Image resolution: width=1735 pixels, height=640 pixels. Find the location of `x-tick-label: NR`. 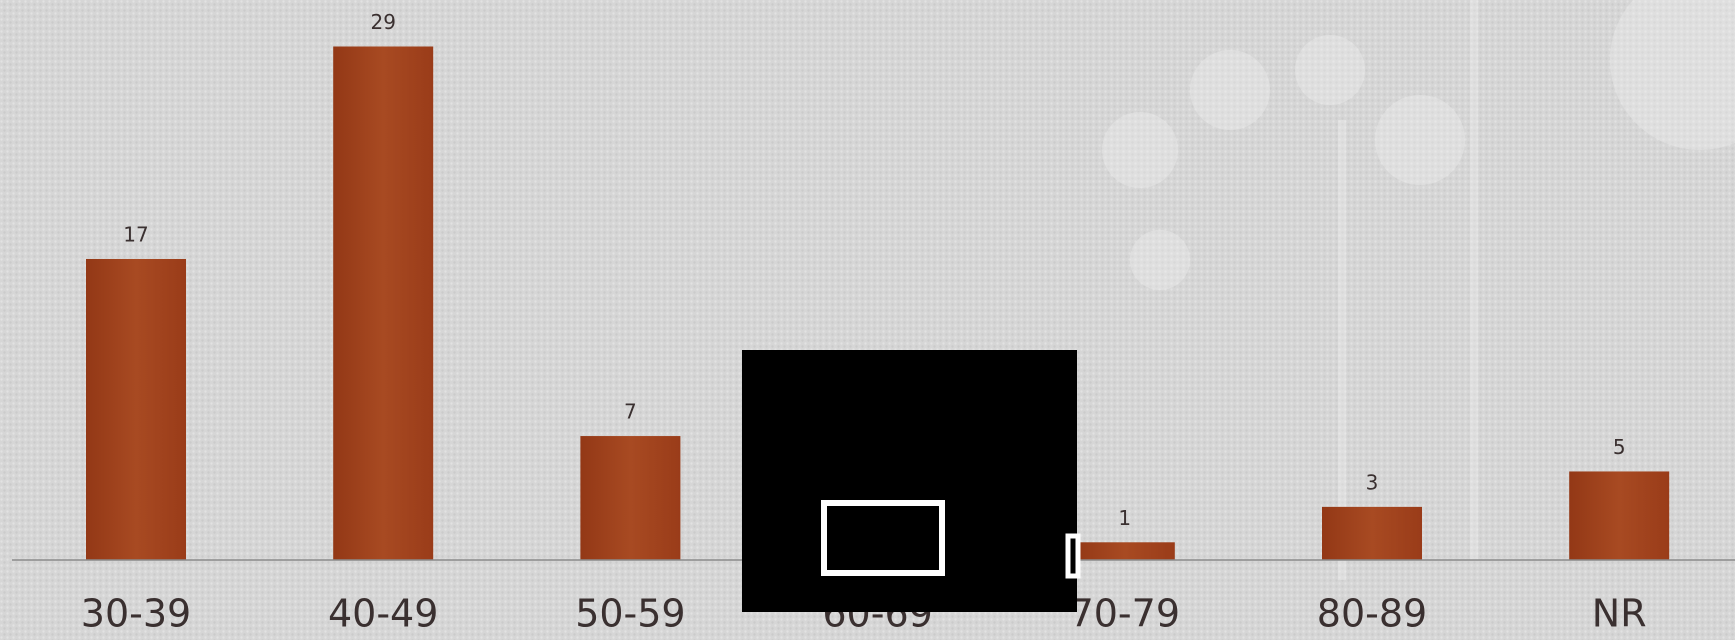

x-tick-label: NR is located at coordinates (1619, 614).